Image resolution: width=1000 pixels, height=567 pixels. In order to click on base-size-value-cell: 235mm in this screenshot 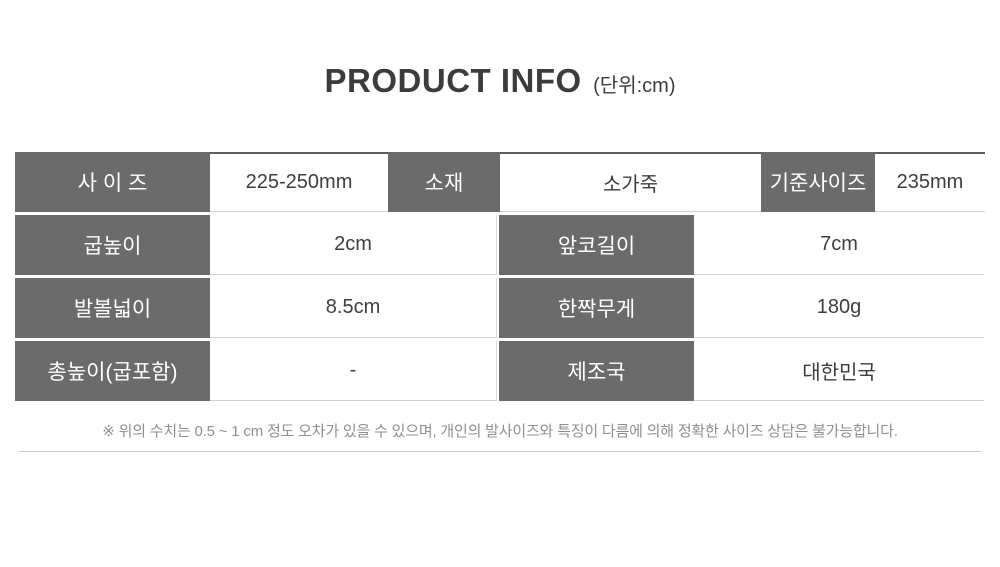, I will do `click(930, 182)`.